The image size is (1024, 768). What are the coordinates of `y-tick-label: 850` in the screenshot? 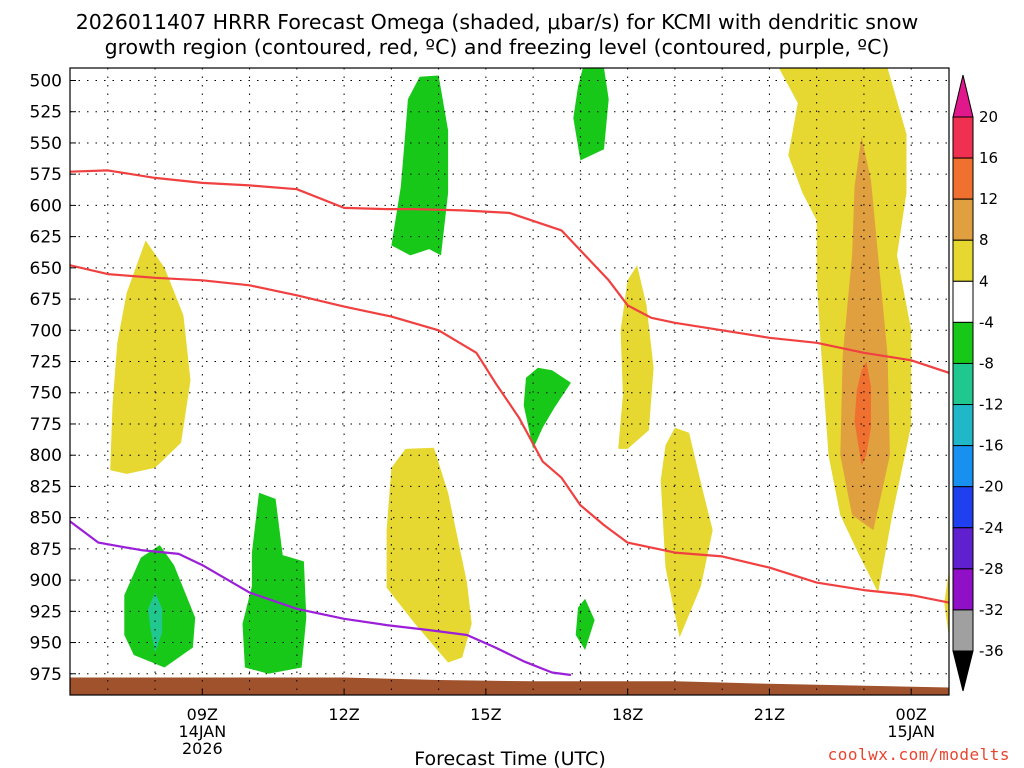 It's located at (46, 519).